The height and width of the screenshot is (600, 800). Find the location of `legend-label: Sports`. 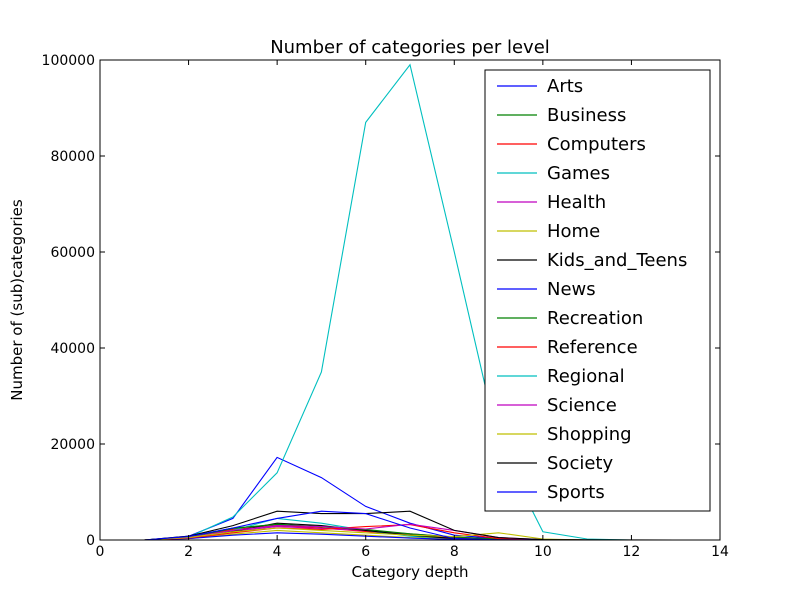

legend-label: Sports is located at coordinates (576, 492).